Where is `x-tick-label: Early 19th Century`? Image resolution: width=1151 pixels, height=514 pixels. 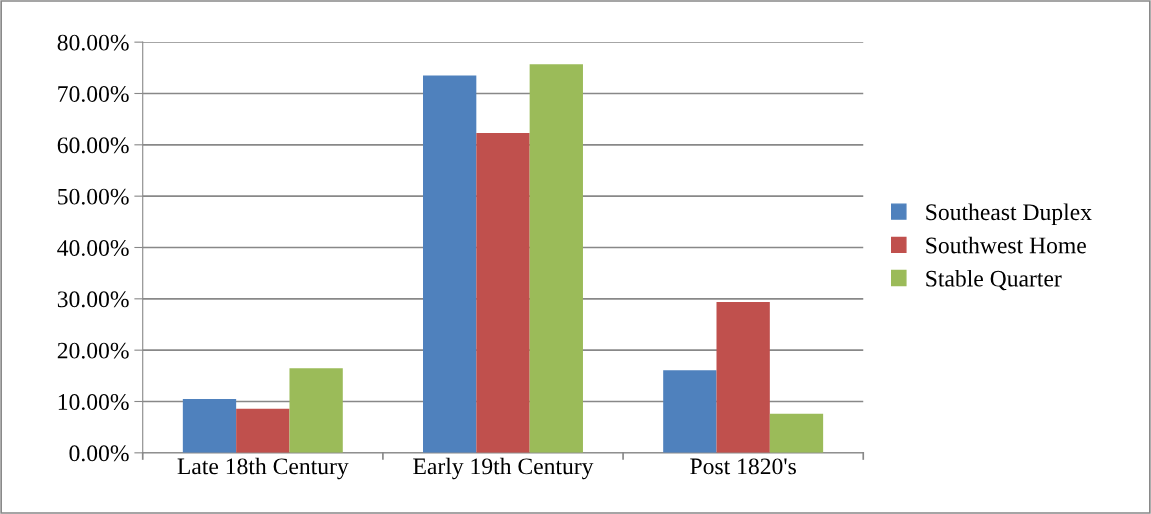 x-tick-label: Early 19th Century is located at coordinates (503, 468).